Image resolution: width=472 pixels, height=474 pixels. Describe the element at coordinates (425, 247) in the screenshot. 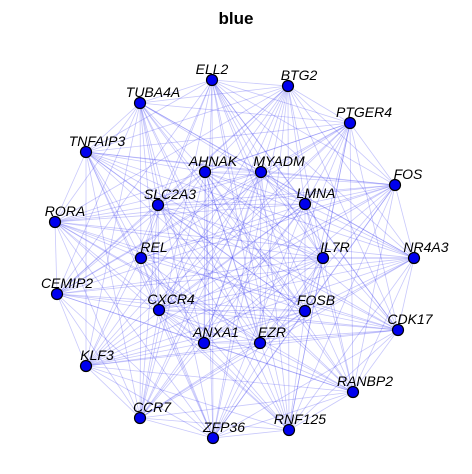

I see `node-label: NR4A3` at that location.